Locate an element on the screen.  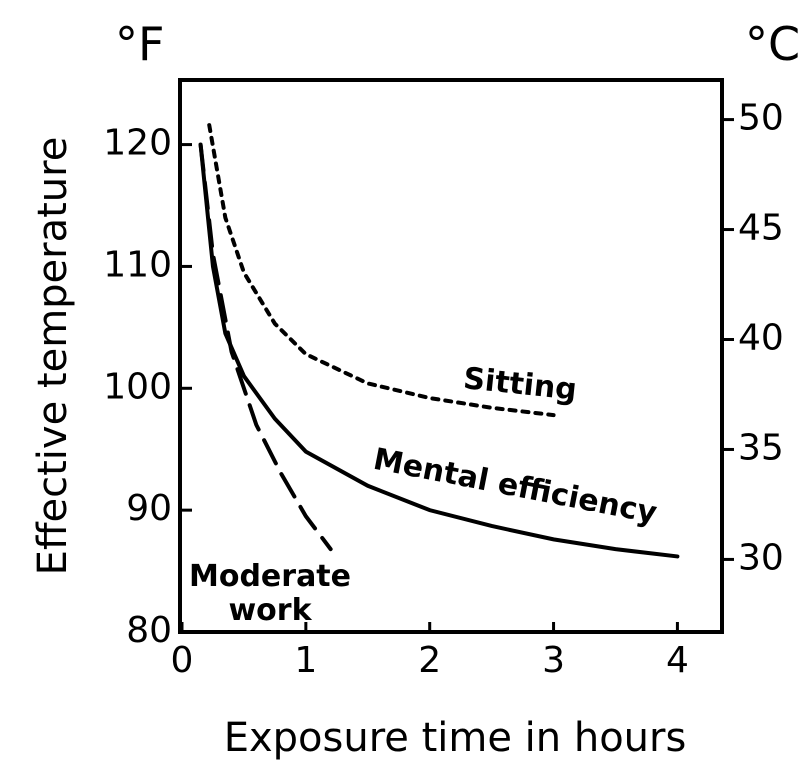
y-tick-label: 100 is located at coordinates (137, 386).